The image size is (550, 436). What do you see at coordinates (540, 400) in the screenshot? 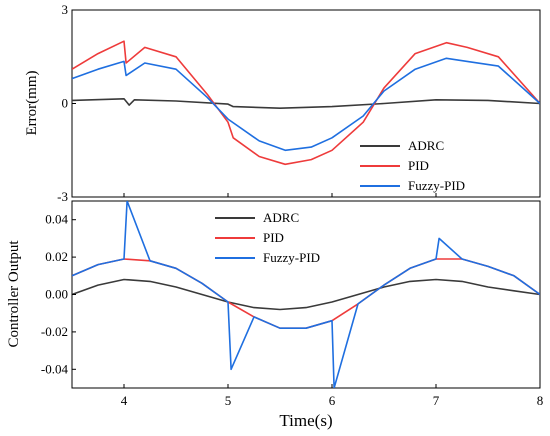
I see `x-tick-label: 8` at bounding box center [540, 400].